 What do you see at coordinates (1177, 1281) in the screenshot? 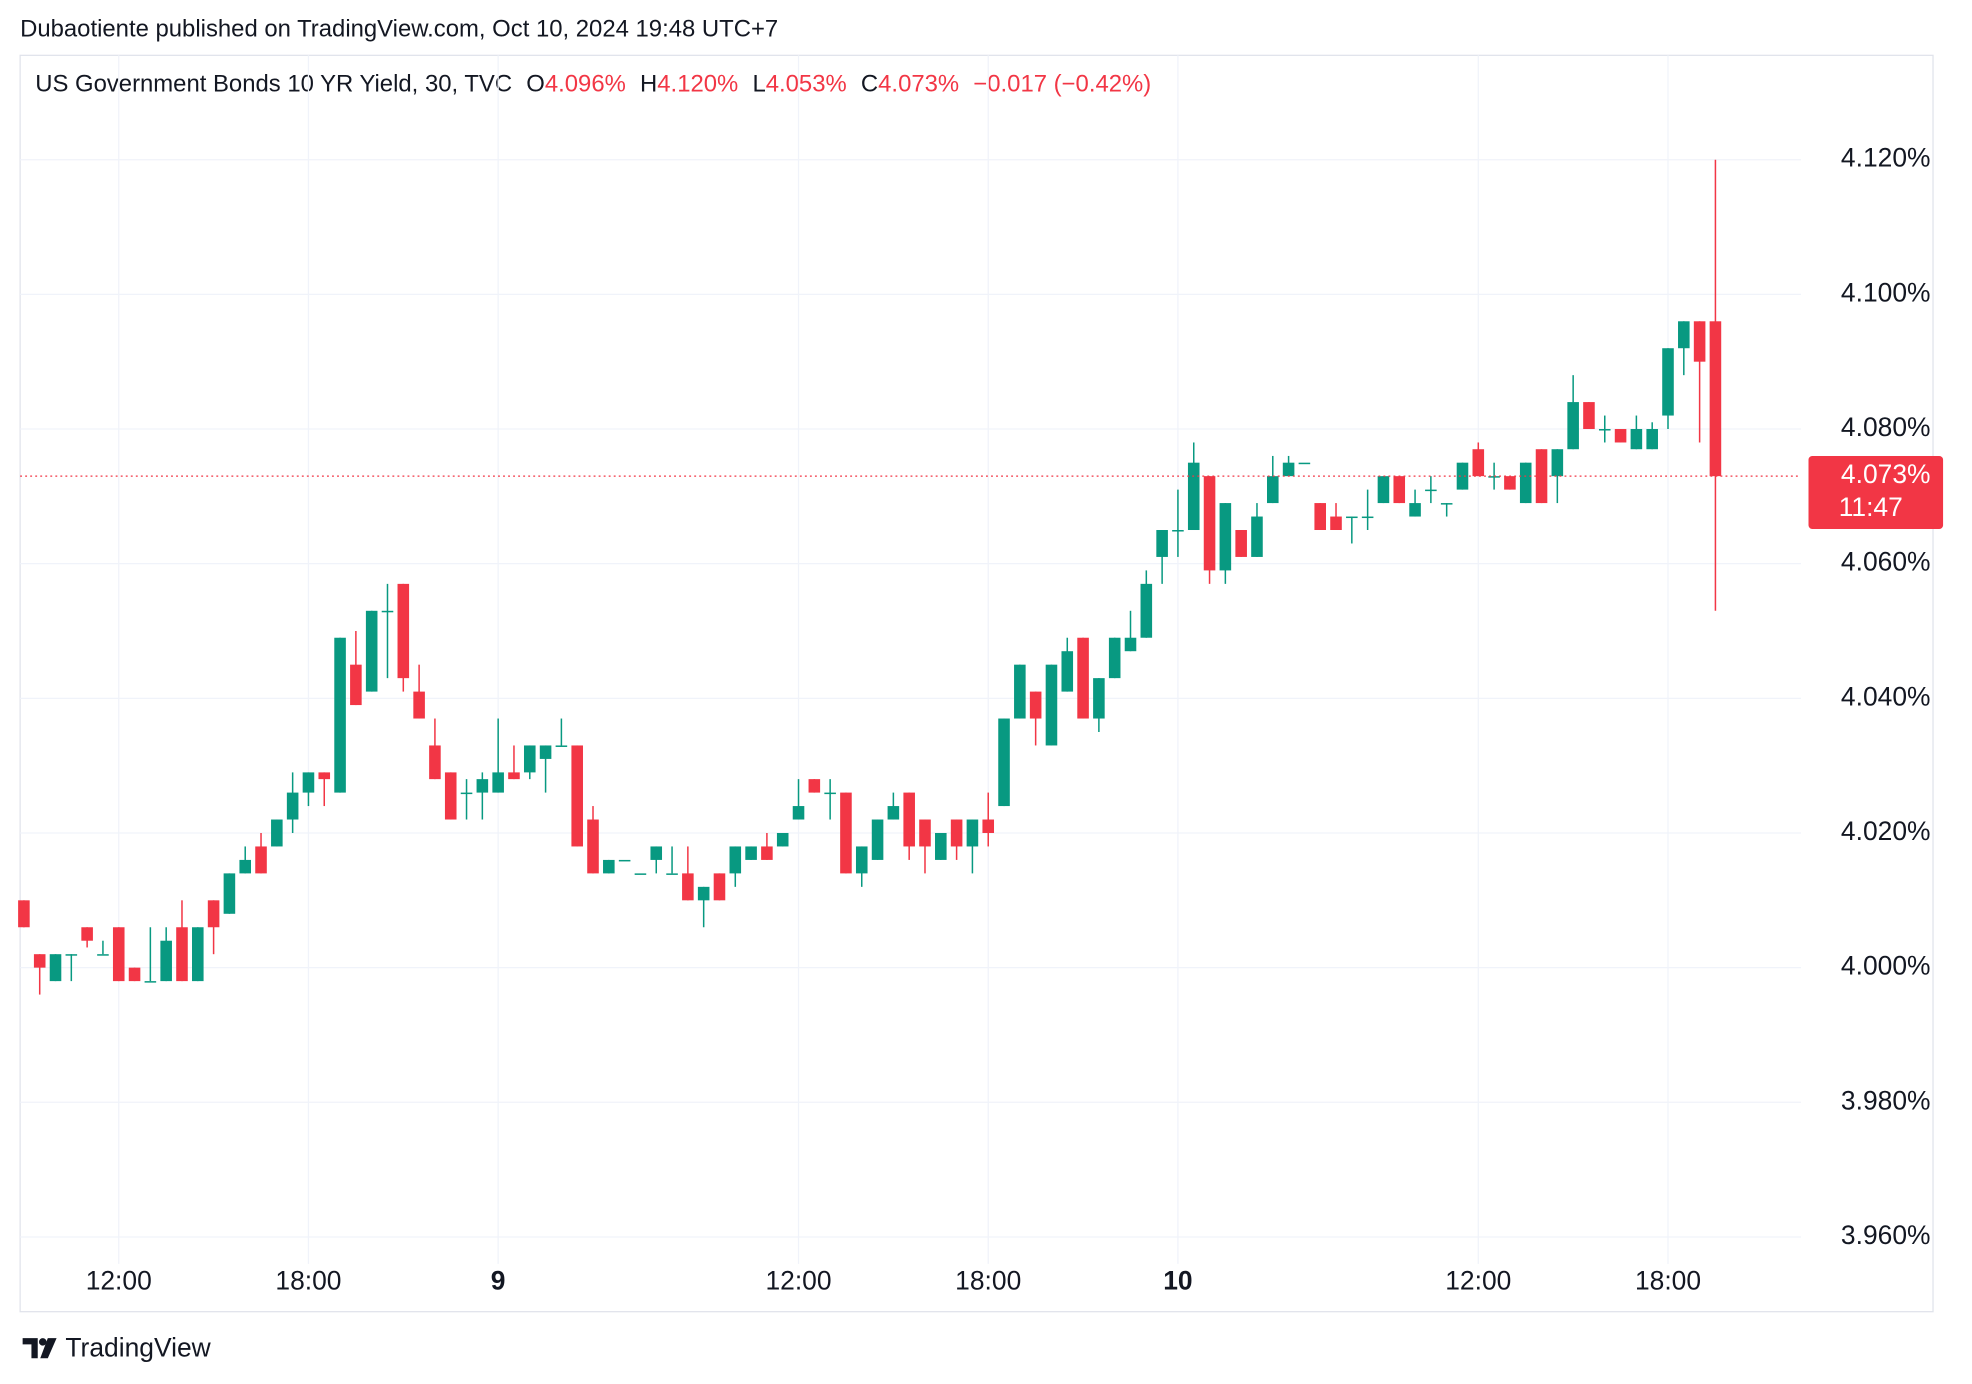
I see `x-tick-label: 10` at bounding box center [1177, 1281].